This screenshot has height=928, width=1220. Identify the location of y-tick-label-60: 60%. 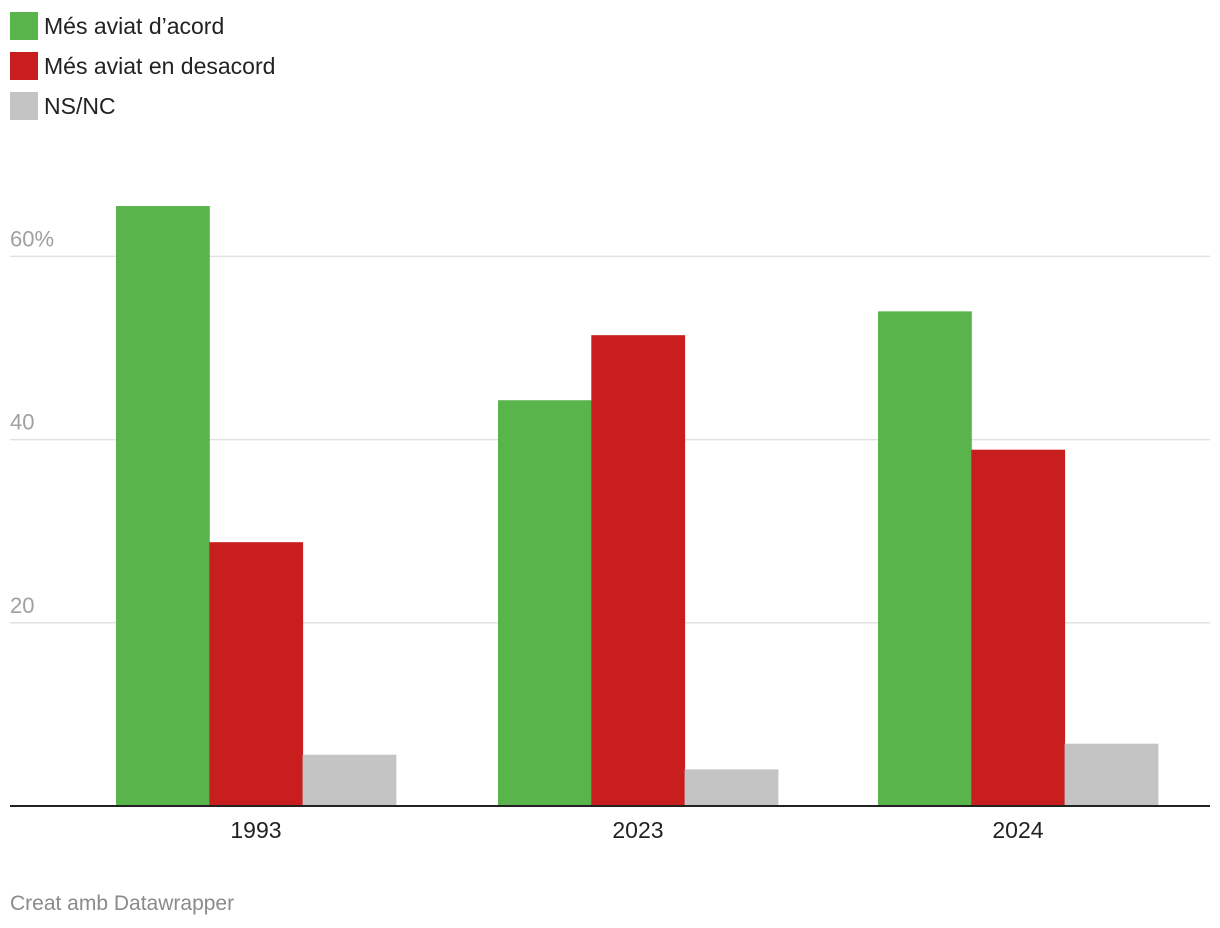
(32, 238).